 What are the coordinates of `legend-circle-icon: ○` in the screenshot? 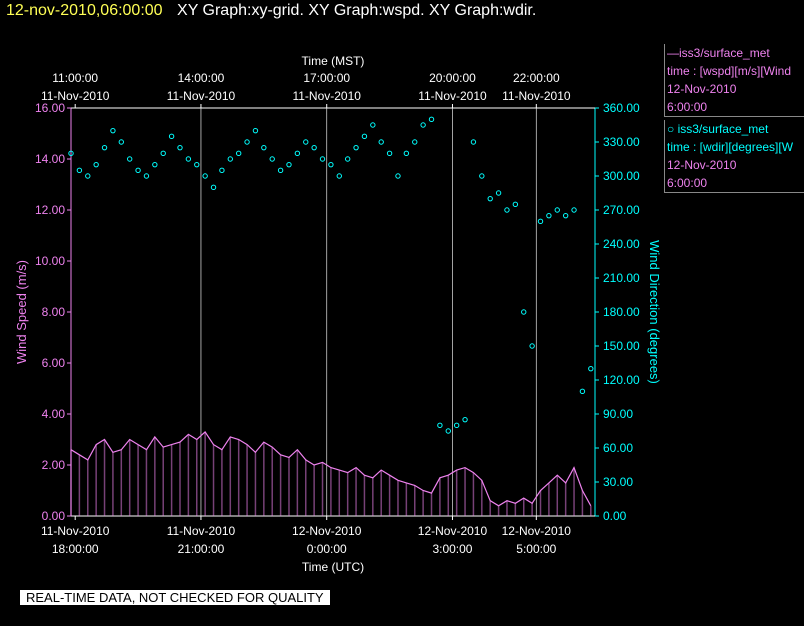 It's located at (672, 129).